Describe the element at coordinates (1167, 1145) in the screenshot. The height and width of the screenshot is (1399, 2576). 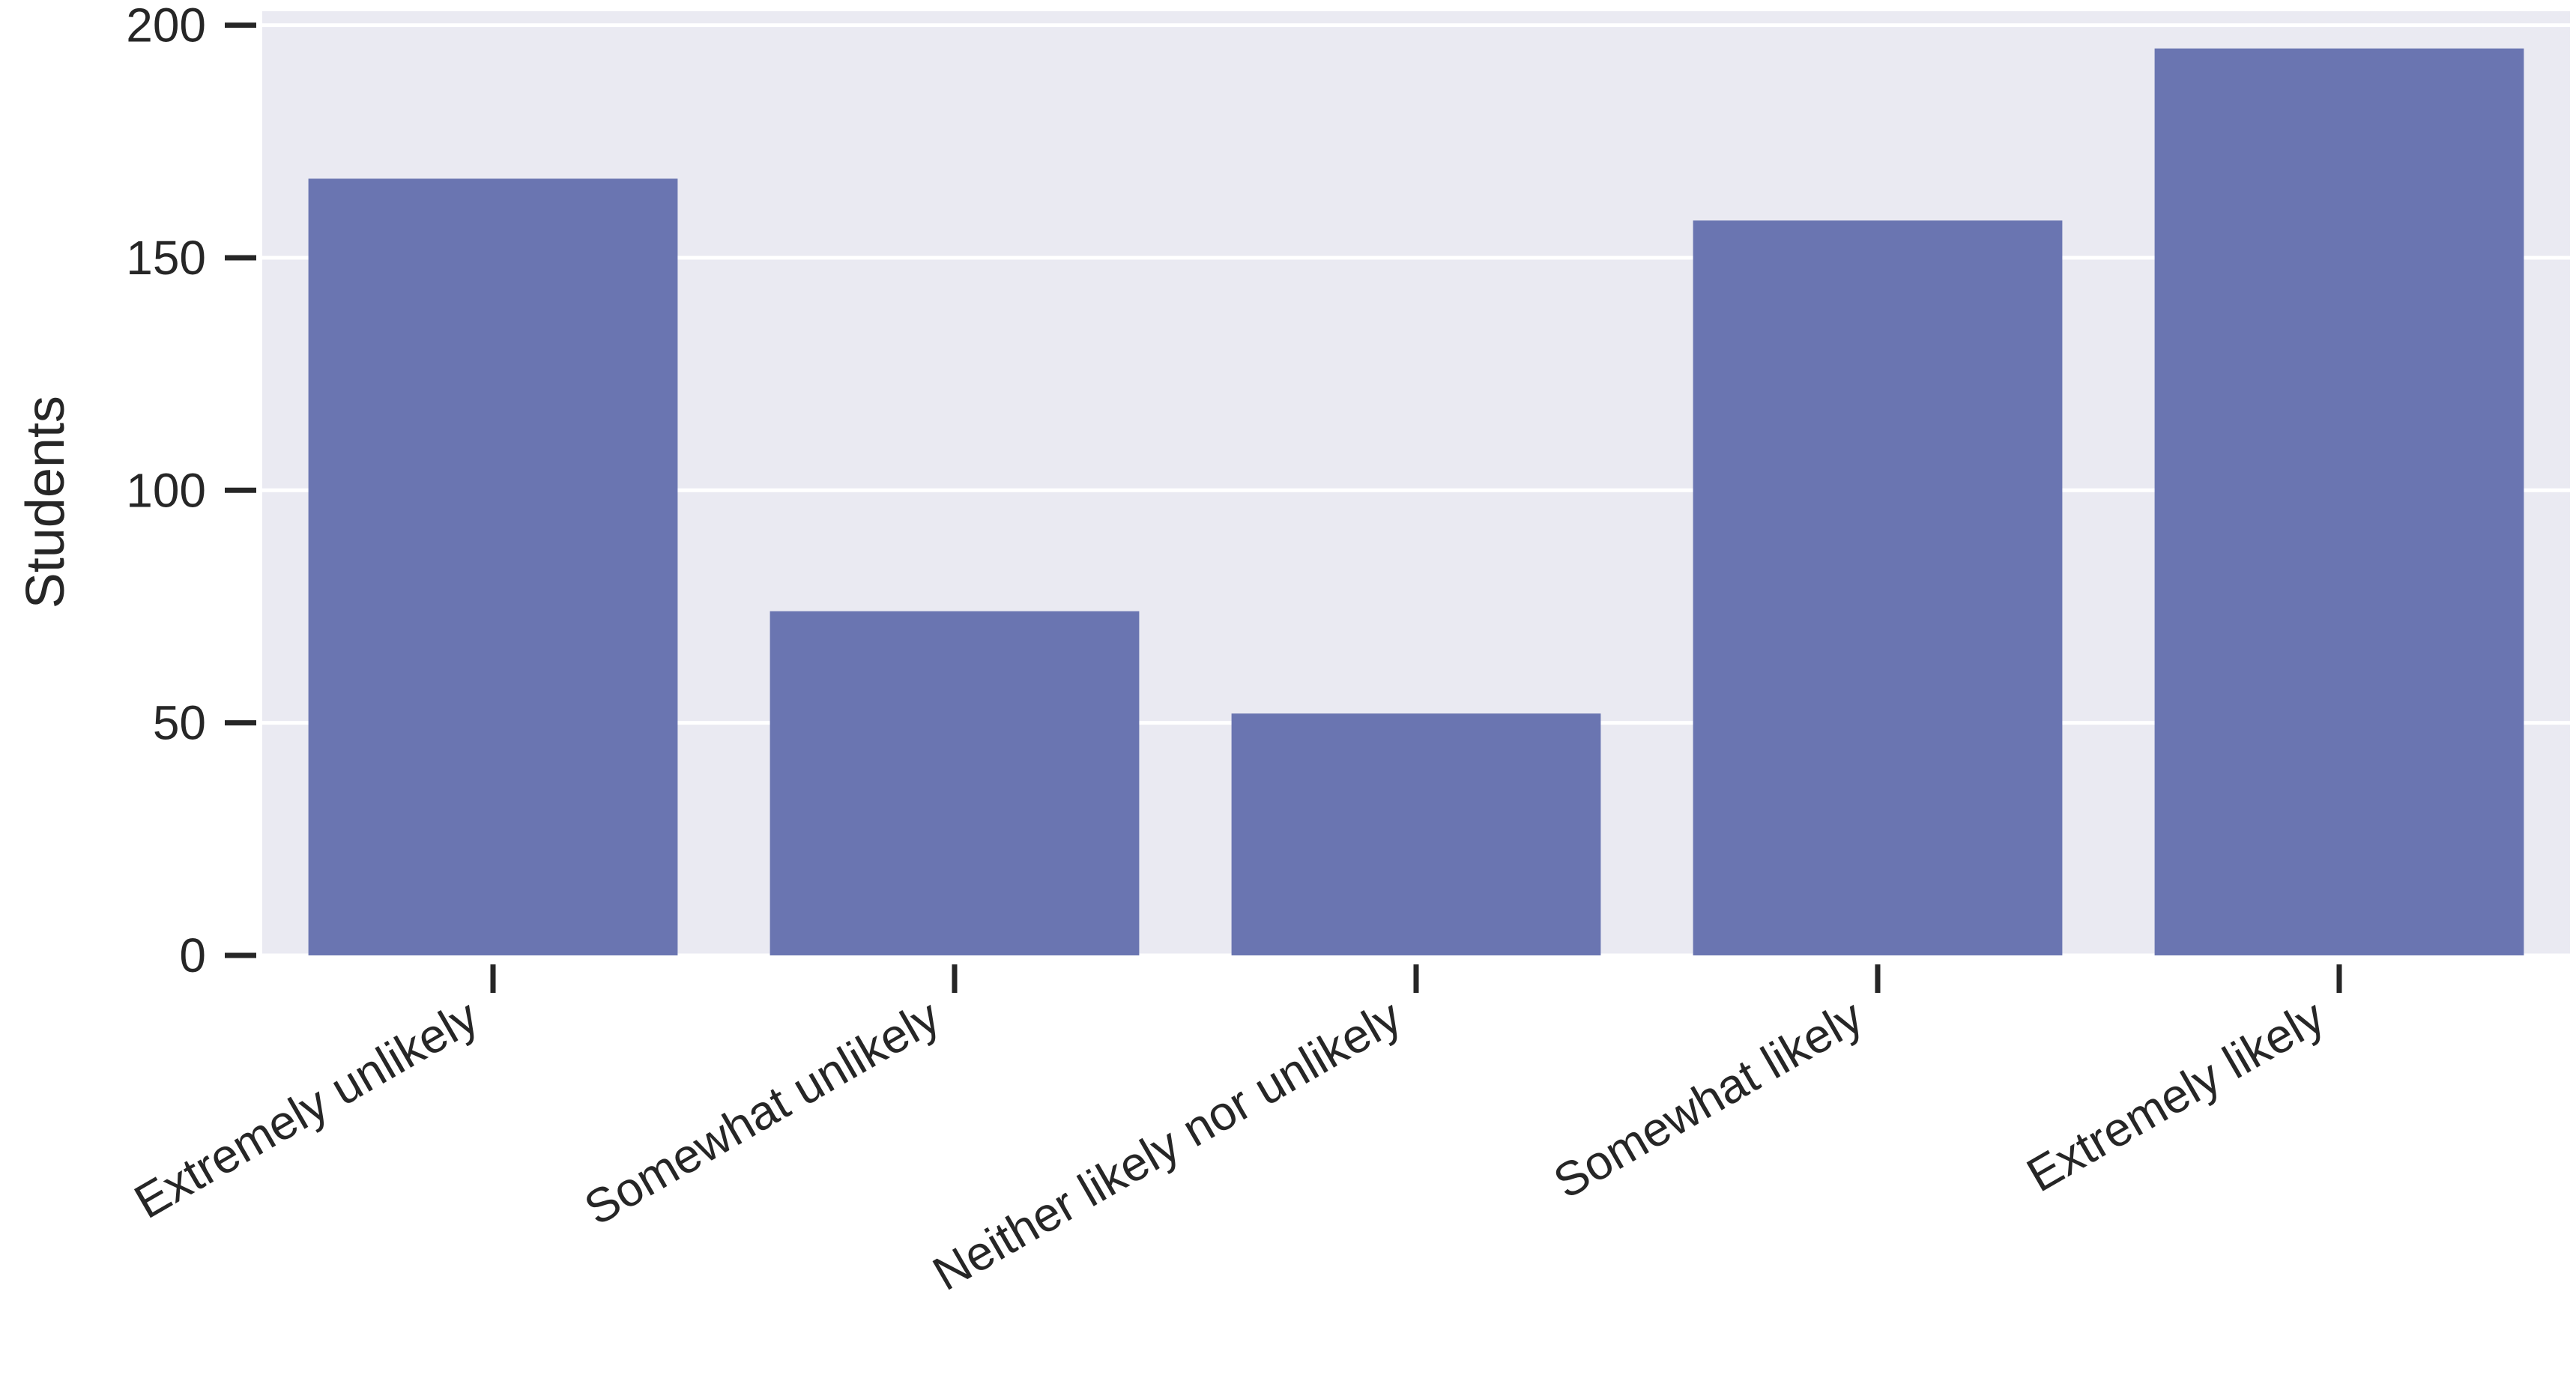
I see `x-tick-label: Neither likely nor unlikely` at that location.